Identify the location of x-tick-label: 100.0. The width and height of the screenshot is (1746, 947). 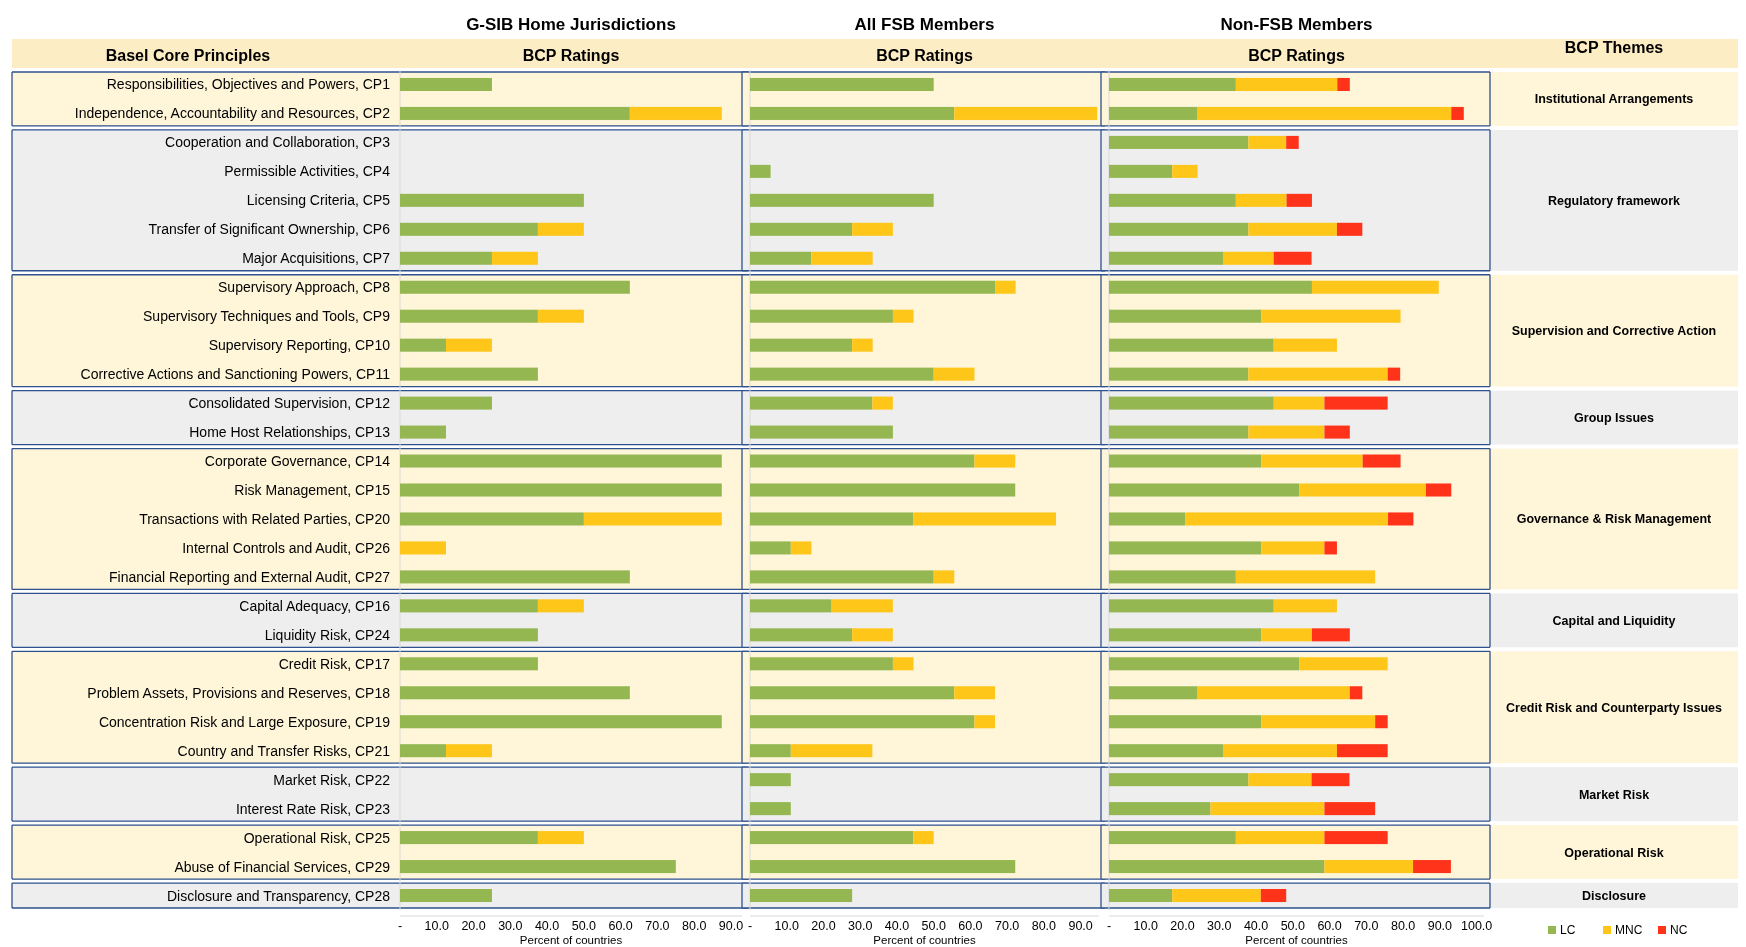
(1477, 926).